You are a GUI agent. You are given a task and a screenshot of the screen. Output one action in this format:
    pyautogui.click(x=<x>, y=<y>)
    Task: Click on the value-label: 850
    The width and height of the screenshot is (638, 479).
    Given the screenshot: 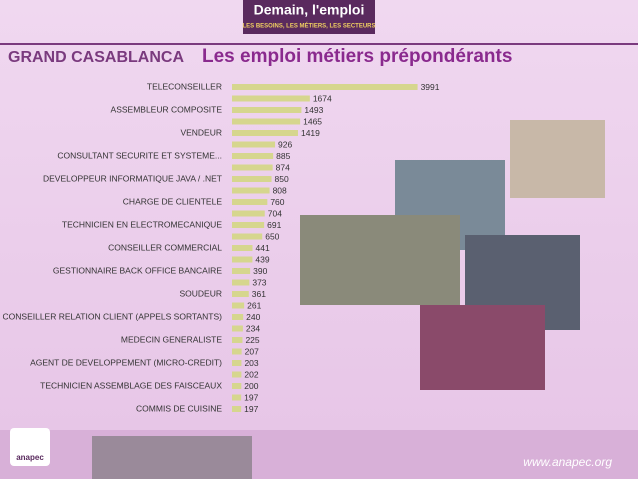 What is the action you would take?
    pyautogui.click(x=282, y=179)
    